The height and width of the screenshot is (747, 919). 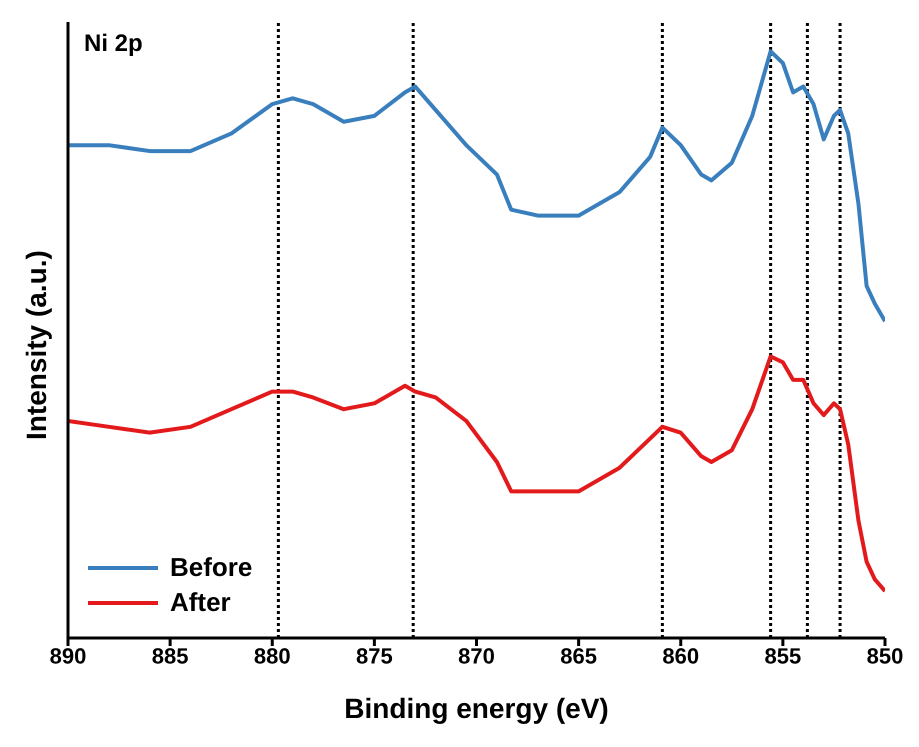 I want to click on x-tick-label: 890, so click(x=68, y=656).